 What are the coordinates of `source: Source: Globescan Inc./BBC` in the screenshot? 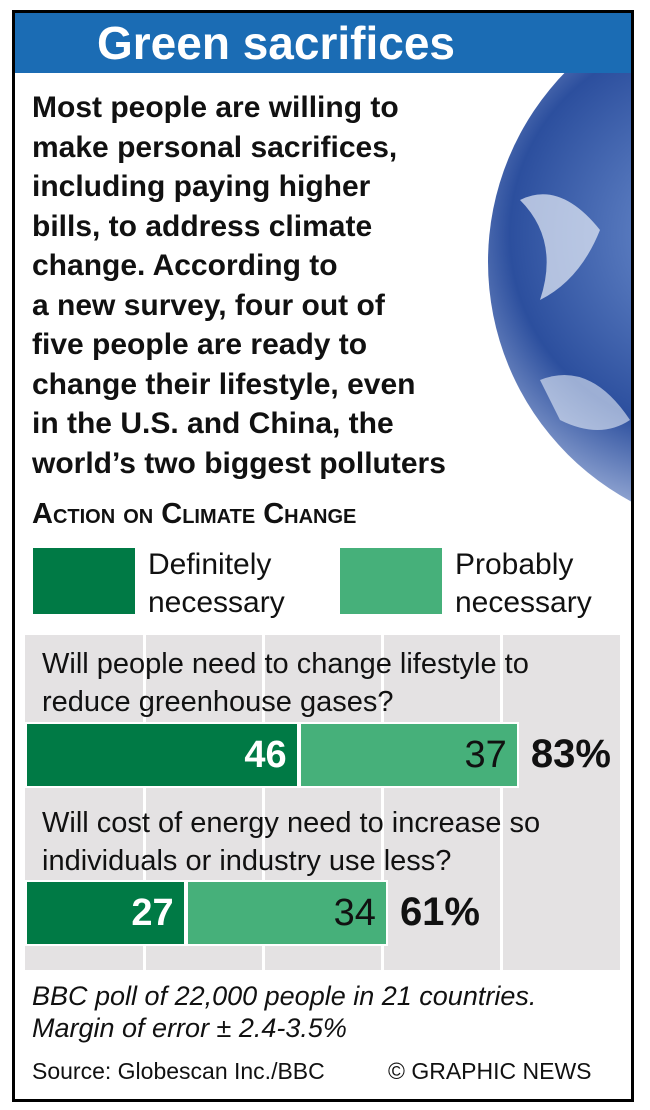 It's located at (178, 1071).